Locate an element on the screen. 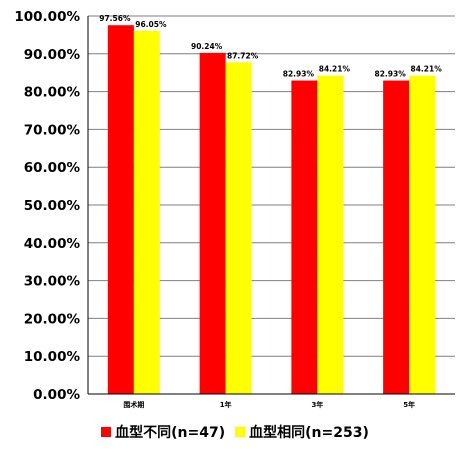 The width and height of the screenshot is (470, 452). legend-item-series-1: 血型不同(n=47) is located at coordinates (163, 432).